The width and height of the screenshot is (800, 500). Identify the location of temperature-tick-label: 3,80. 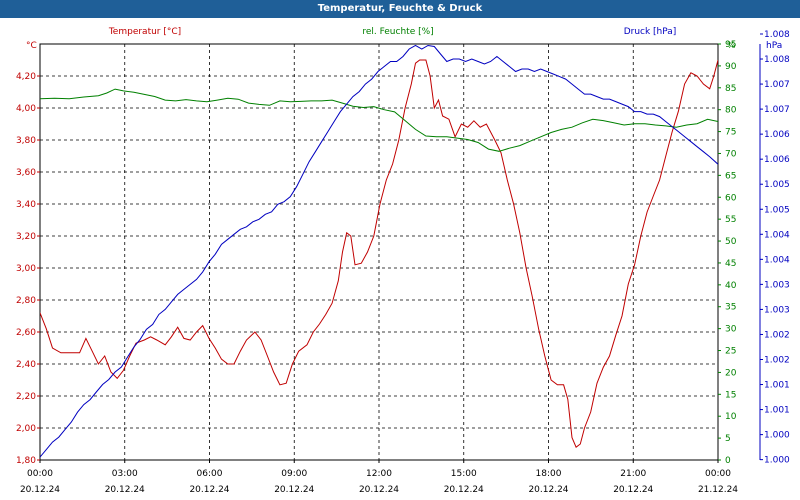
(26, 141).